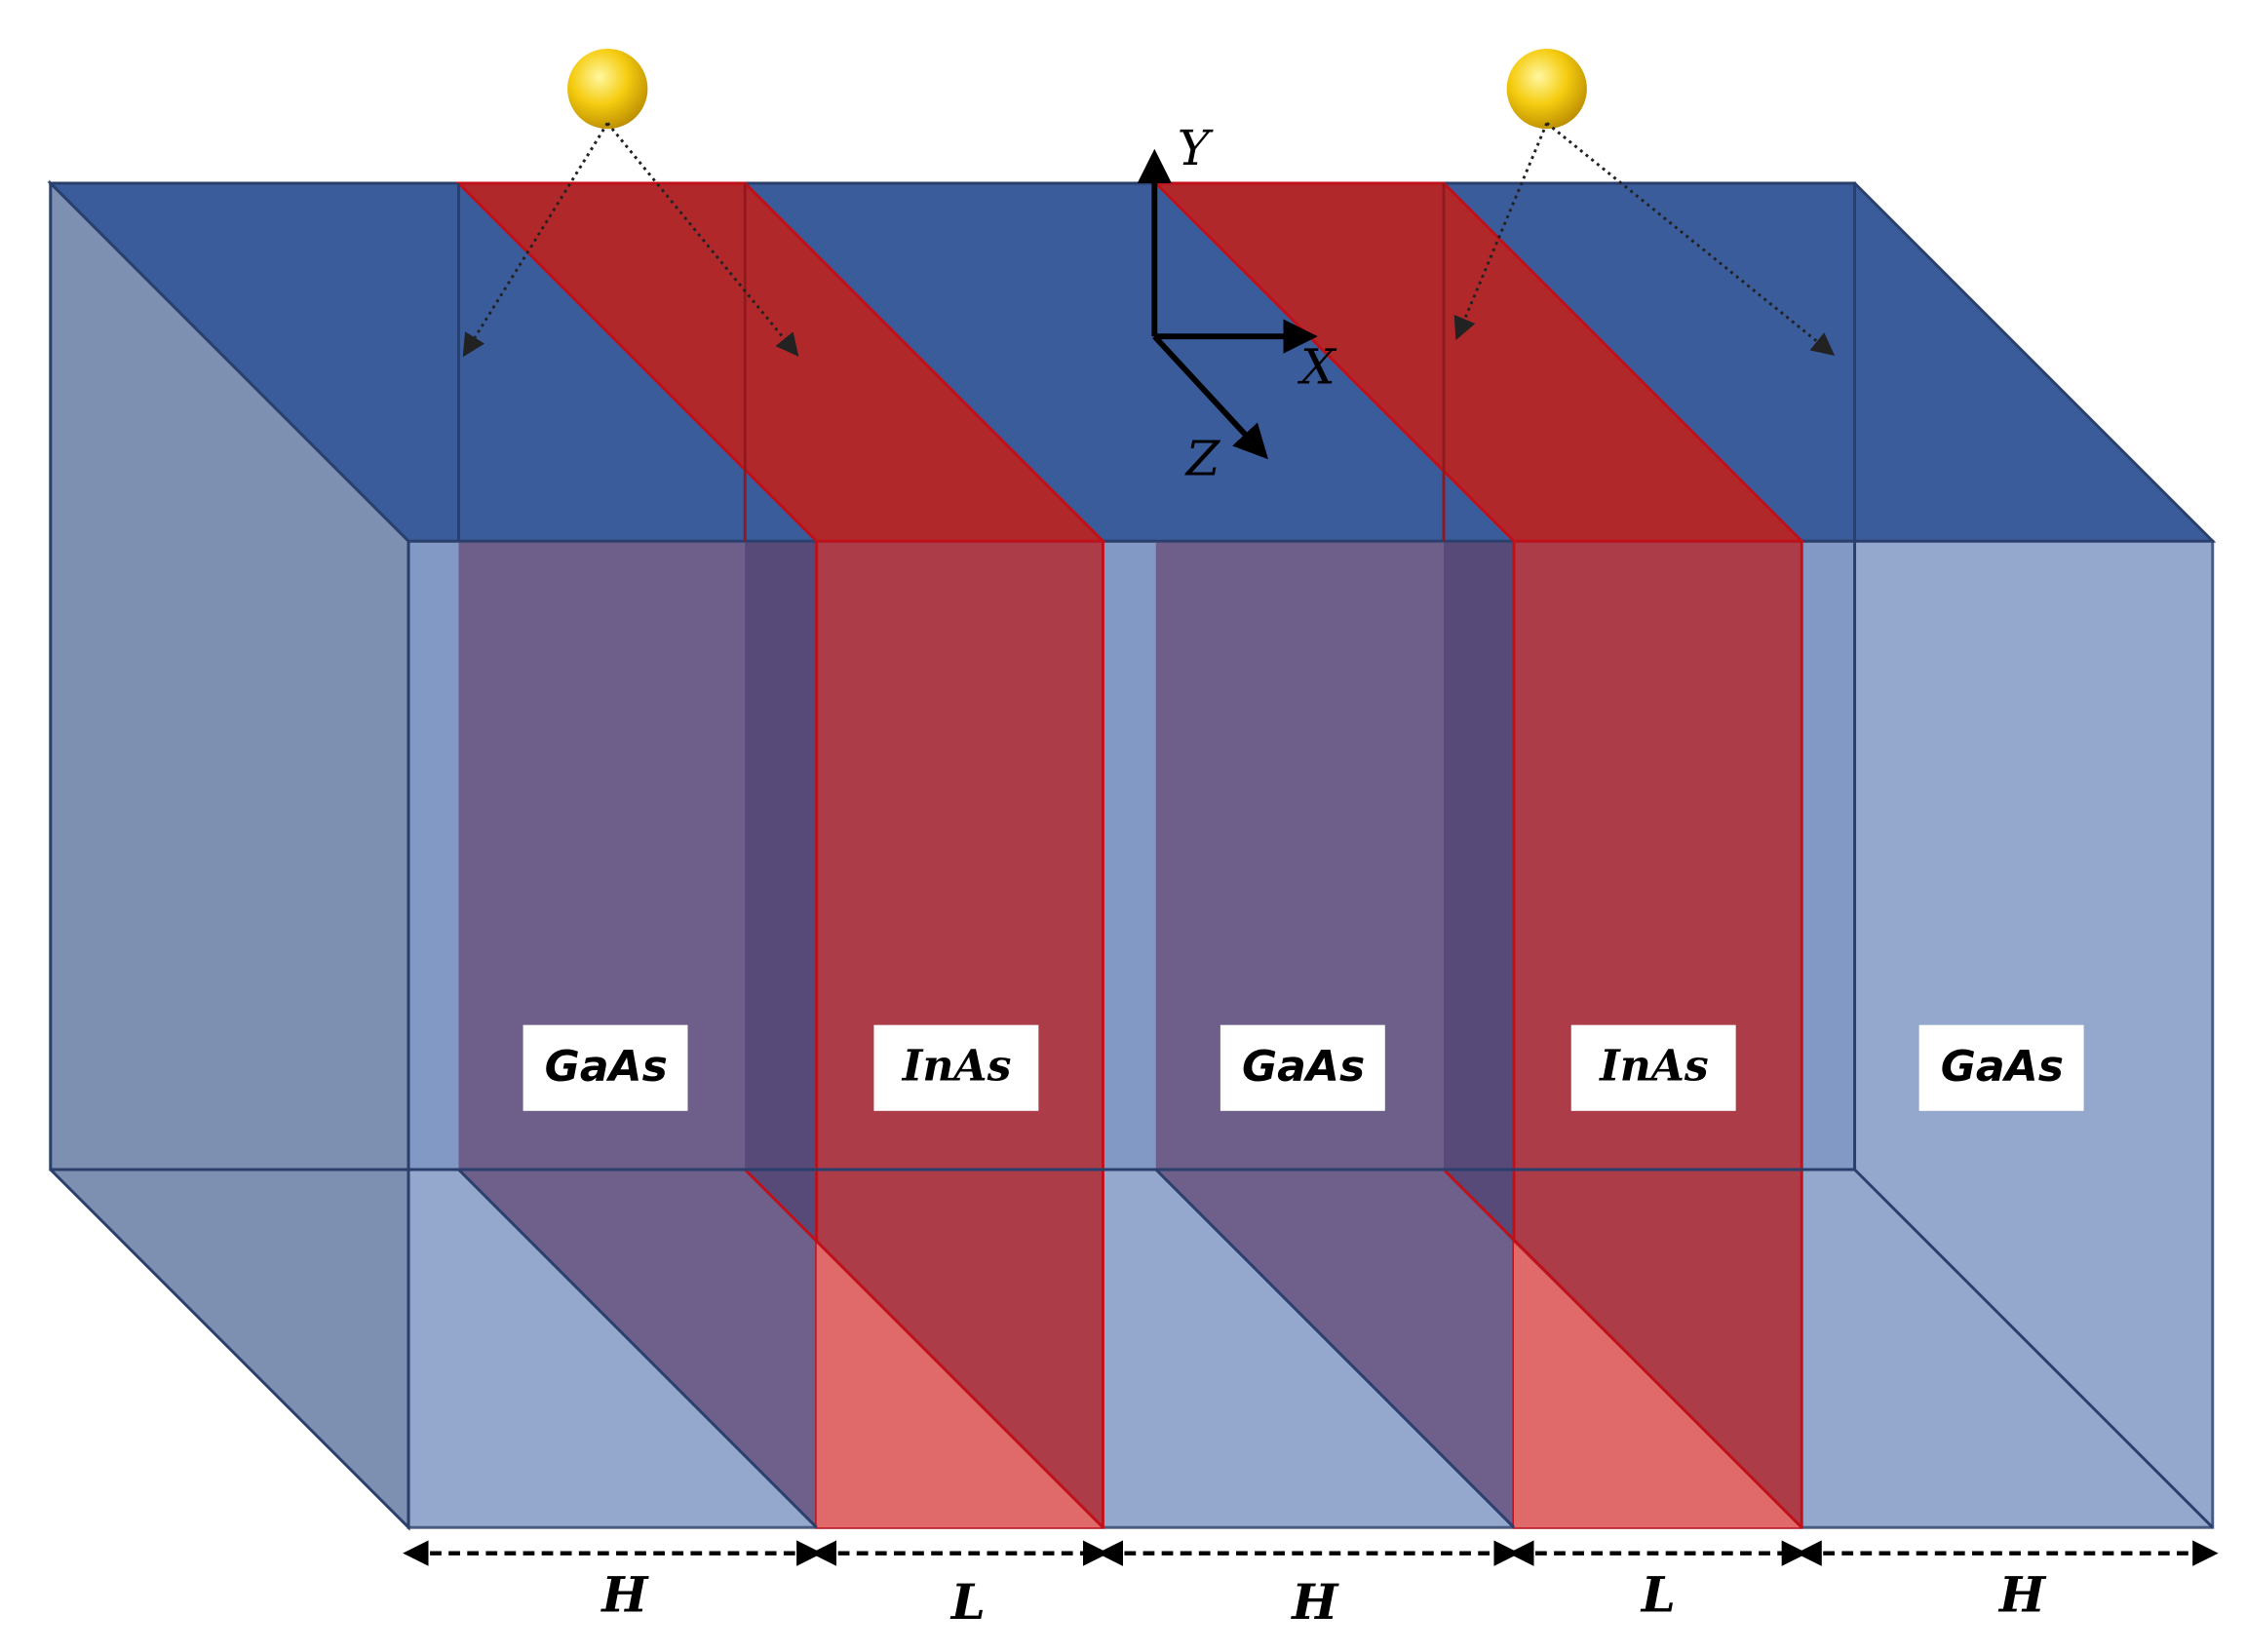  I want to click on y-label: Y, so click(1196, 148).